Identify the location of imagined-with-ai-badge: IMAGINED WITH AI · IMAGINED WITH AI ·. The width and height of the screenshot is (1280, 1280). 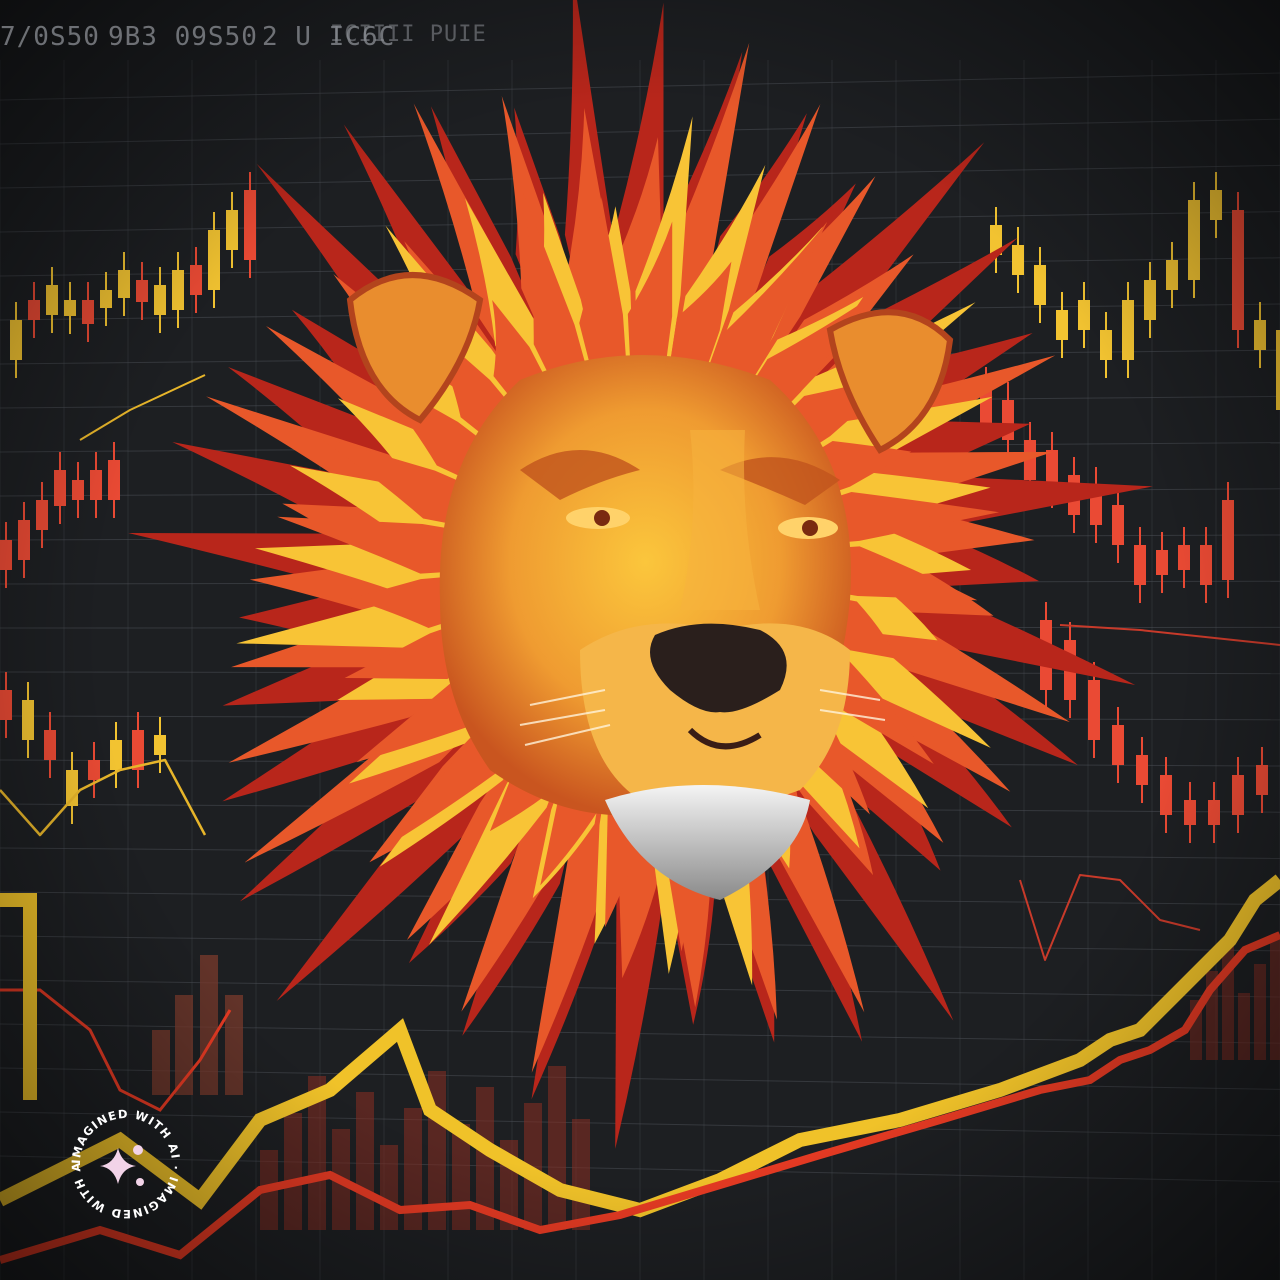
(122, 1160).